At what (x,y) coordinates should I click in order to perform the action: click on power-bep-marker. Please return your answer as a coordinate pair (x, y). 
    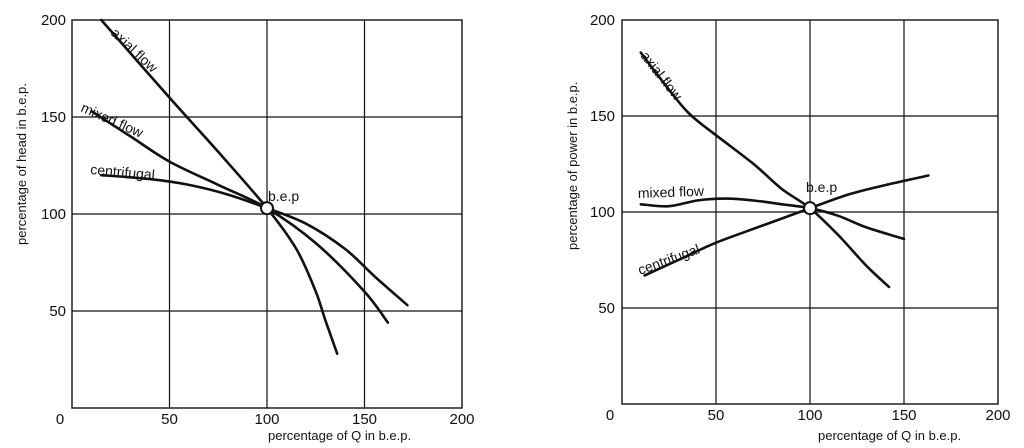
    Looking at the image, I should click on (810, 208).